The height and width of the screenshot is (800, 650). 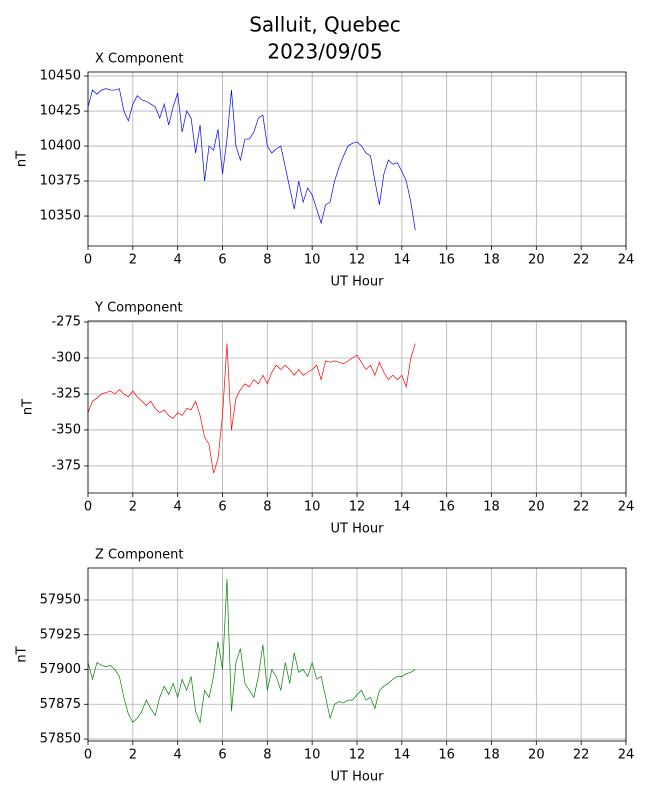 I want to click on subplot-title: X Component, so click(x=139, y=59).